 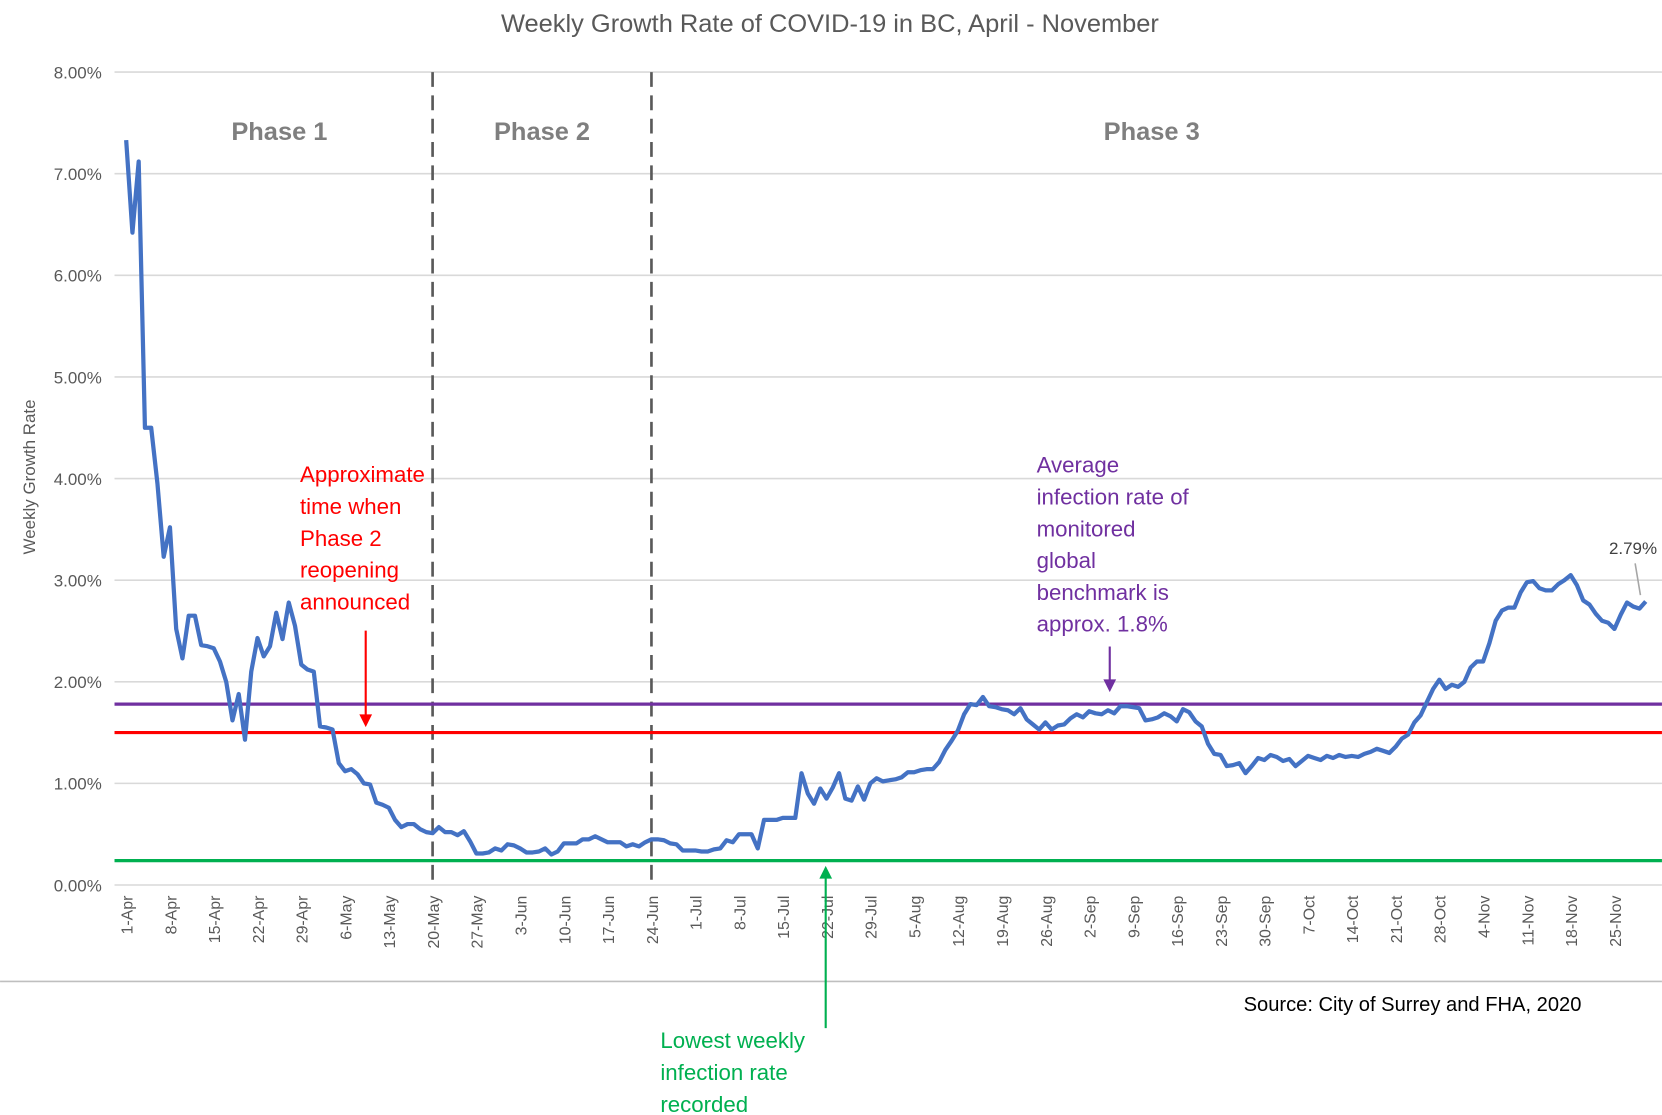 What do you see at coordinates (1222, 920) in the screenshot?
I see `x-tick-label: 23-Sep` at bounding box center [1222, 920].